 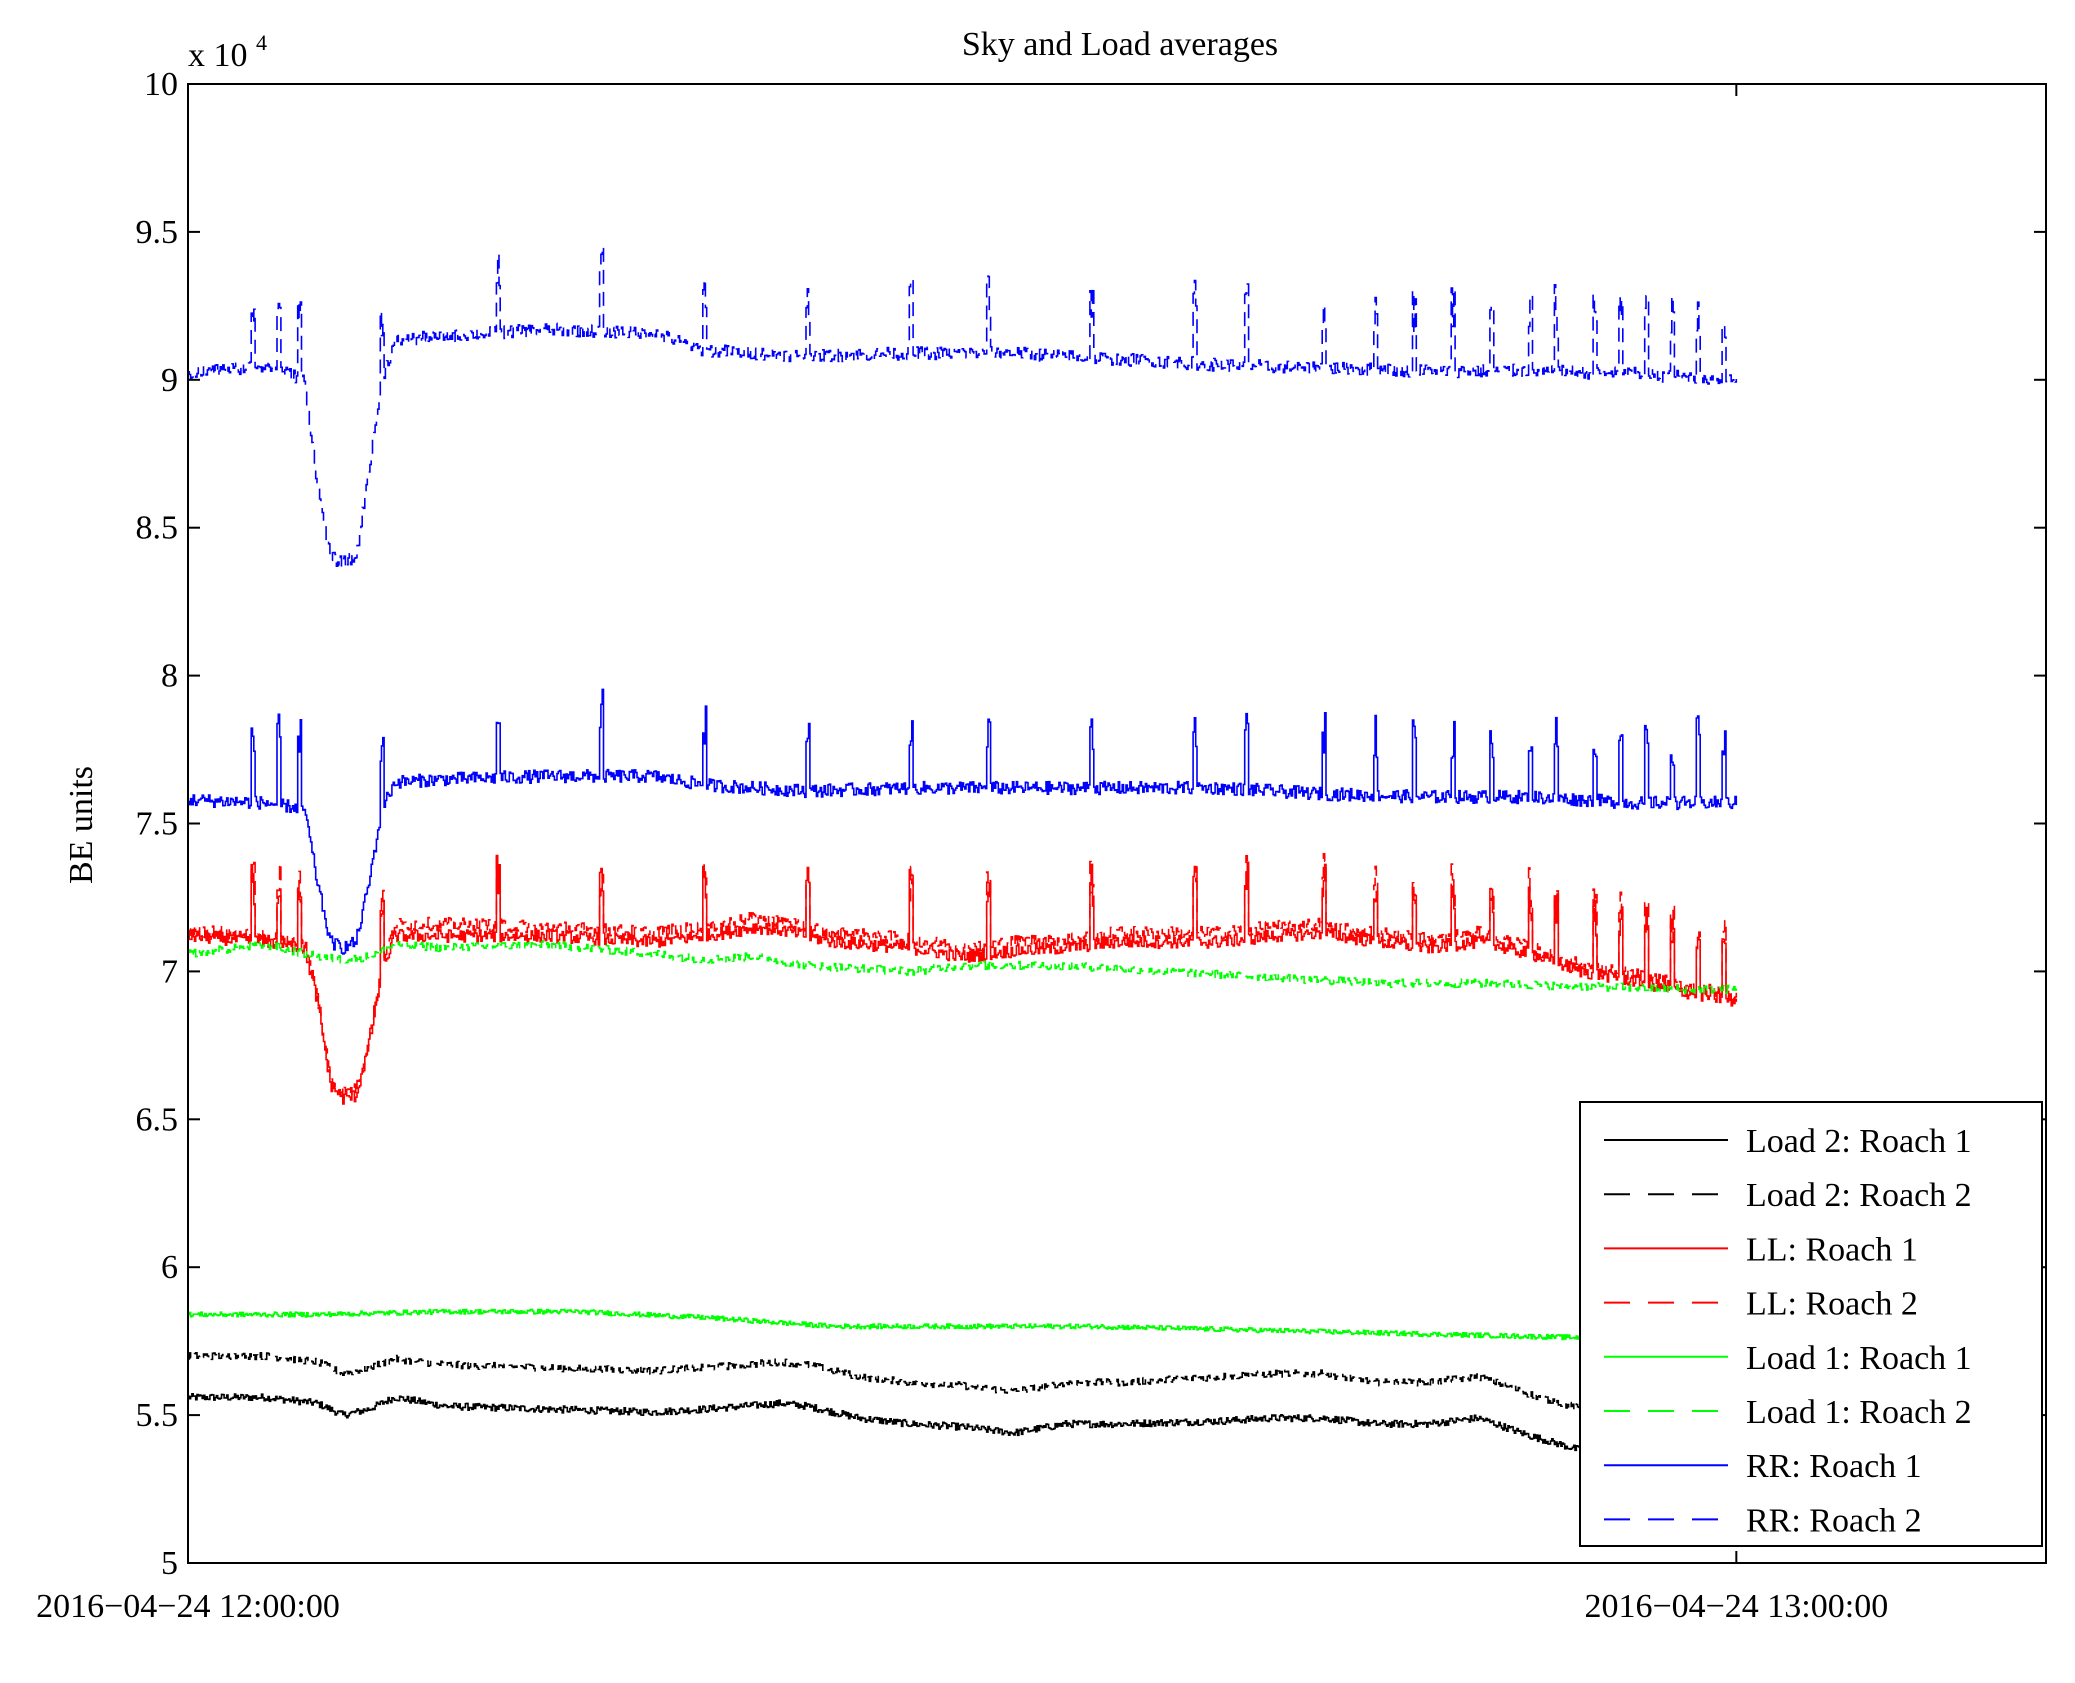 I want to click on legend-label: Load 2: Roach 2, so click(x=1859, y=1195).